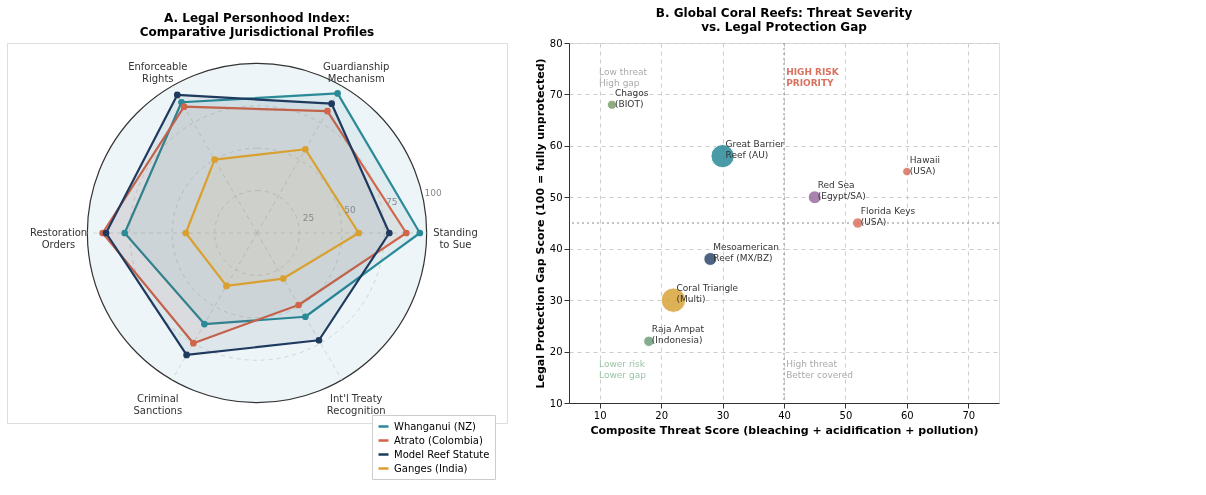 Image resolution: width=1206 pixels, height=495 pixels. Describe the element at coordinates (556, 146) in the screenshot. I see `y-tick-label: 60` at that location.